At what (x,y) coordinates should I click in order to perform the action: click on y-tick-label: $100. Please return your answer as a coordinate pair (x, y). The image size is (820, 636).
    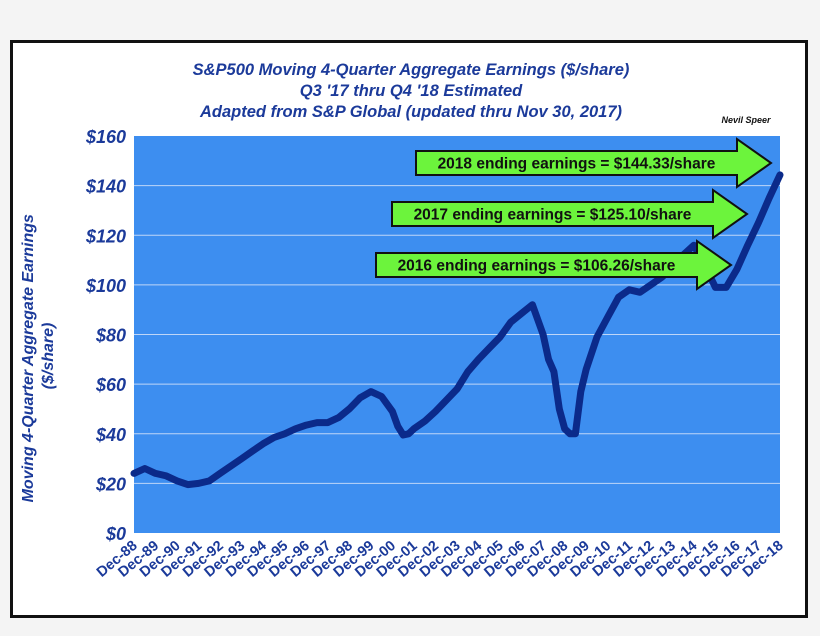
    Looking at the image, I should click on (105, 286).